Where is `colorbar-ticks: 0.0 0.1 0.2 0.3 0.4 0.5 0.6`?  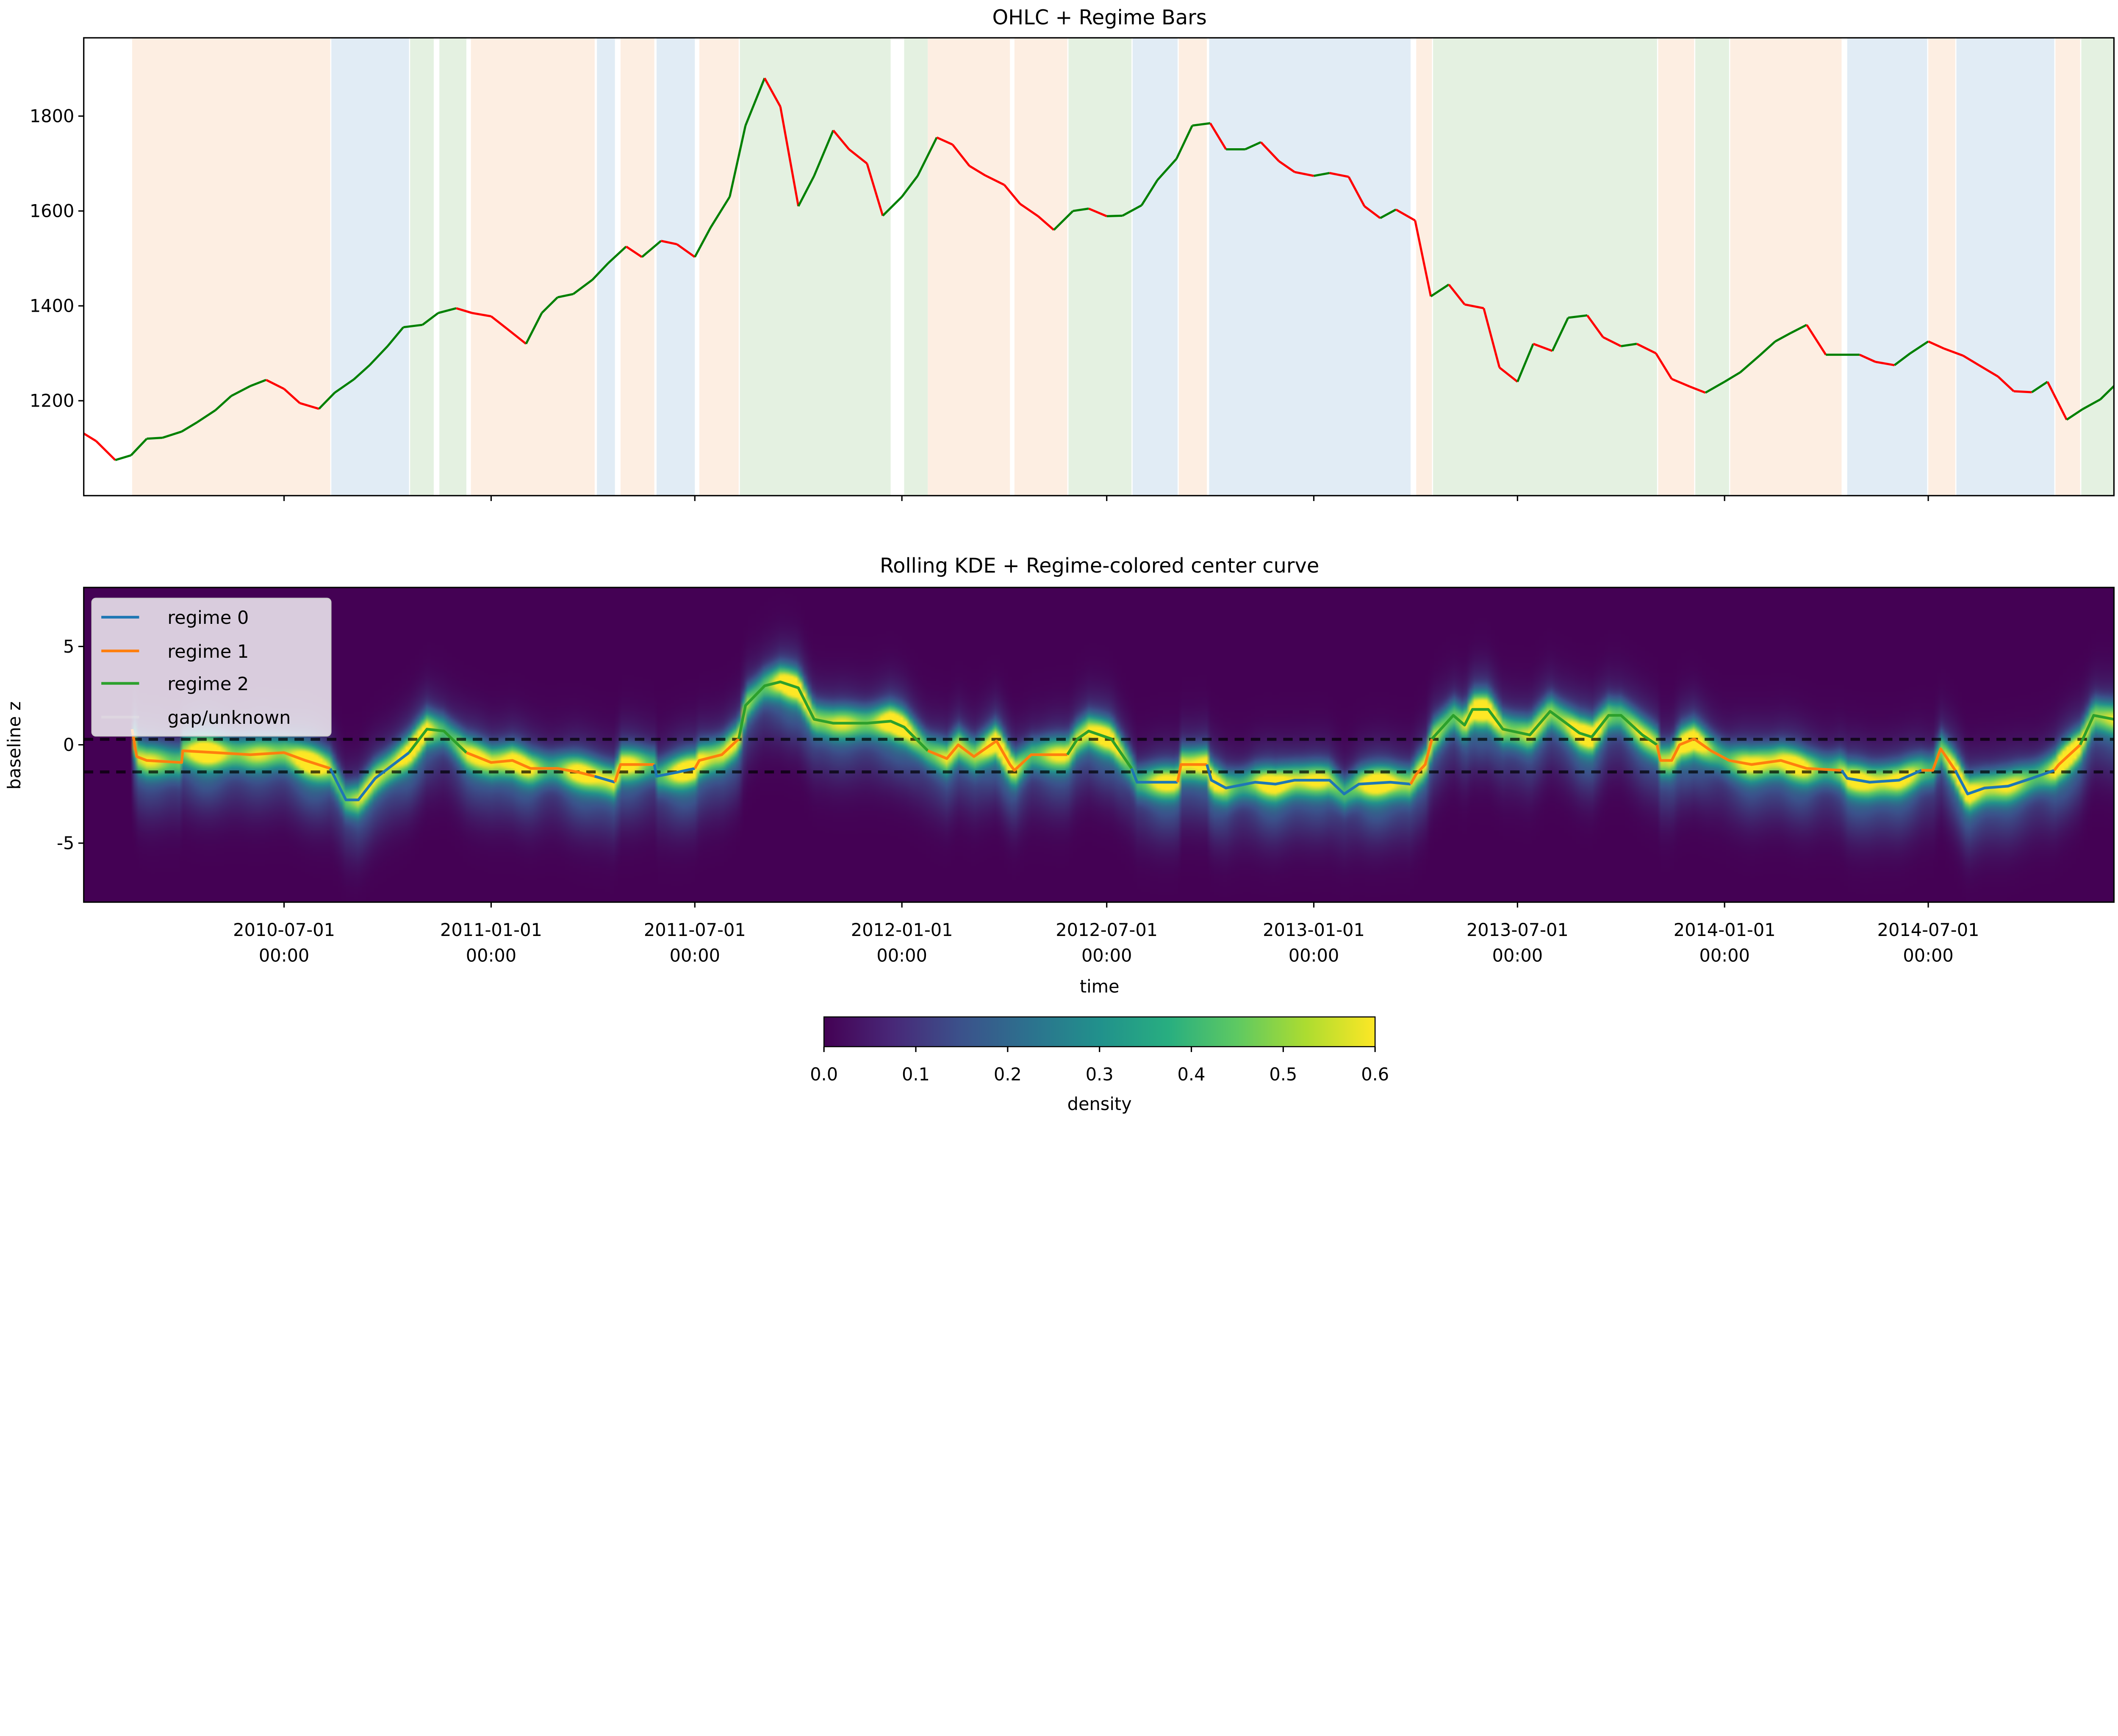 colorbar-ticks: 0.0 0.1 0.2 0.3 0.4 0.5 0.6 is located at coordinates (1099, 1066).